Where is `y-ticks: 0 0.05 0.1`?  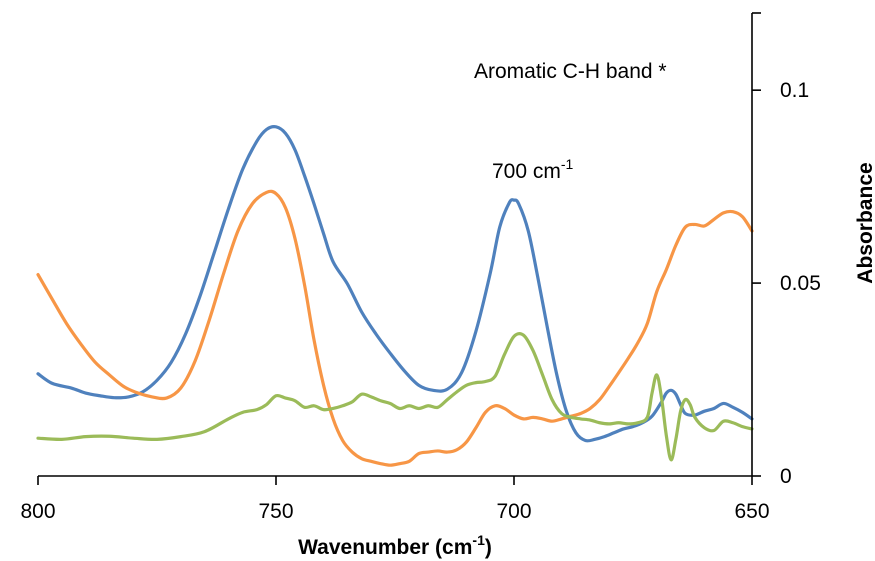
y-ticks: 0 0.05 0.1 is located at coordinates (786, 250).